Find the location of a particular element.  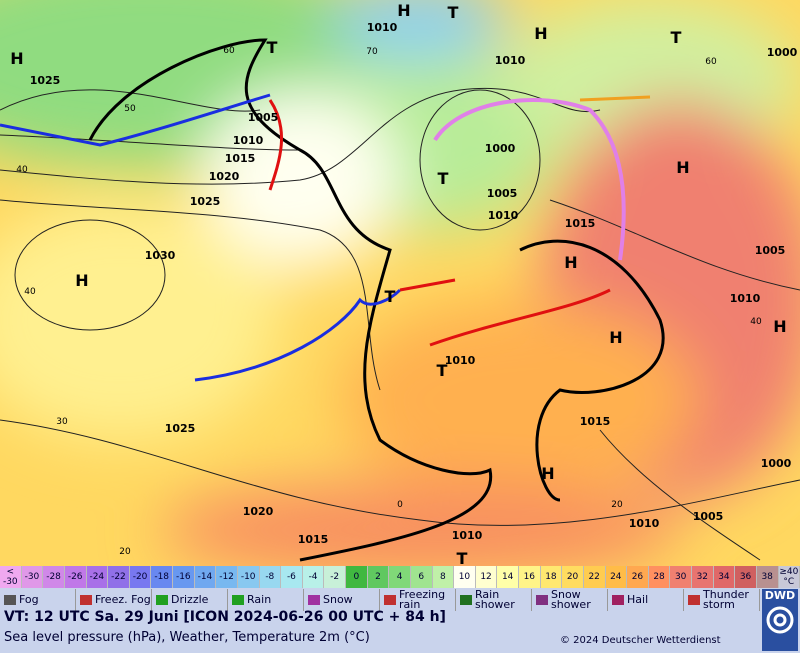

legend-item: Hail is located at coordinates (646, 600).